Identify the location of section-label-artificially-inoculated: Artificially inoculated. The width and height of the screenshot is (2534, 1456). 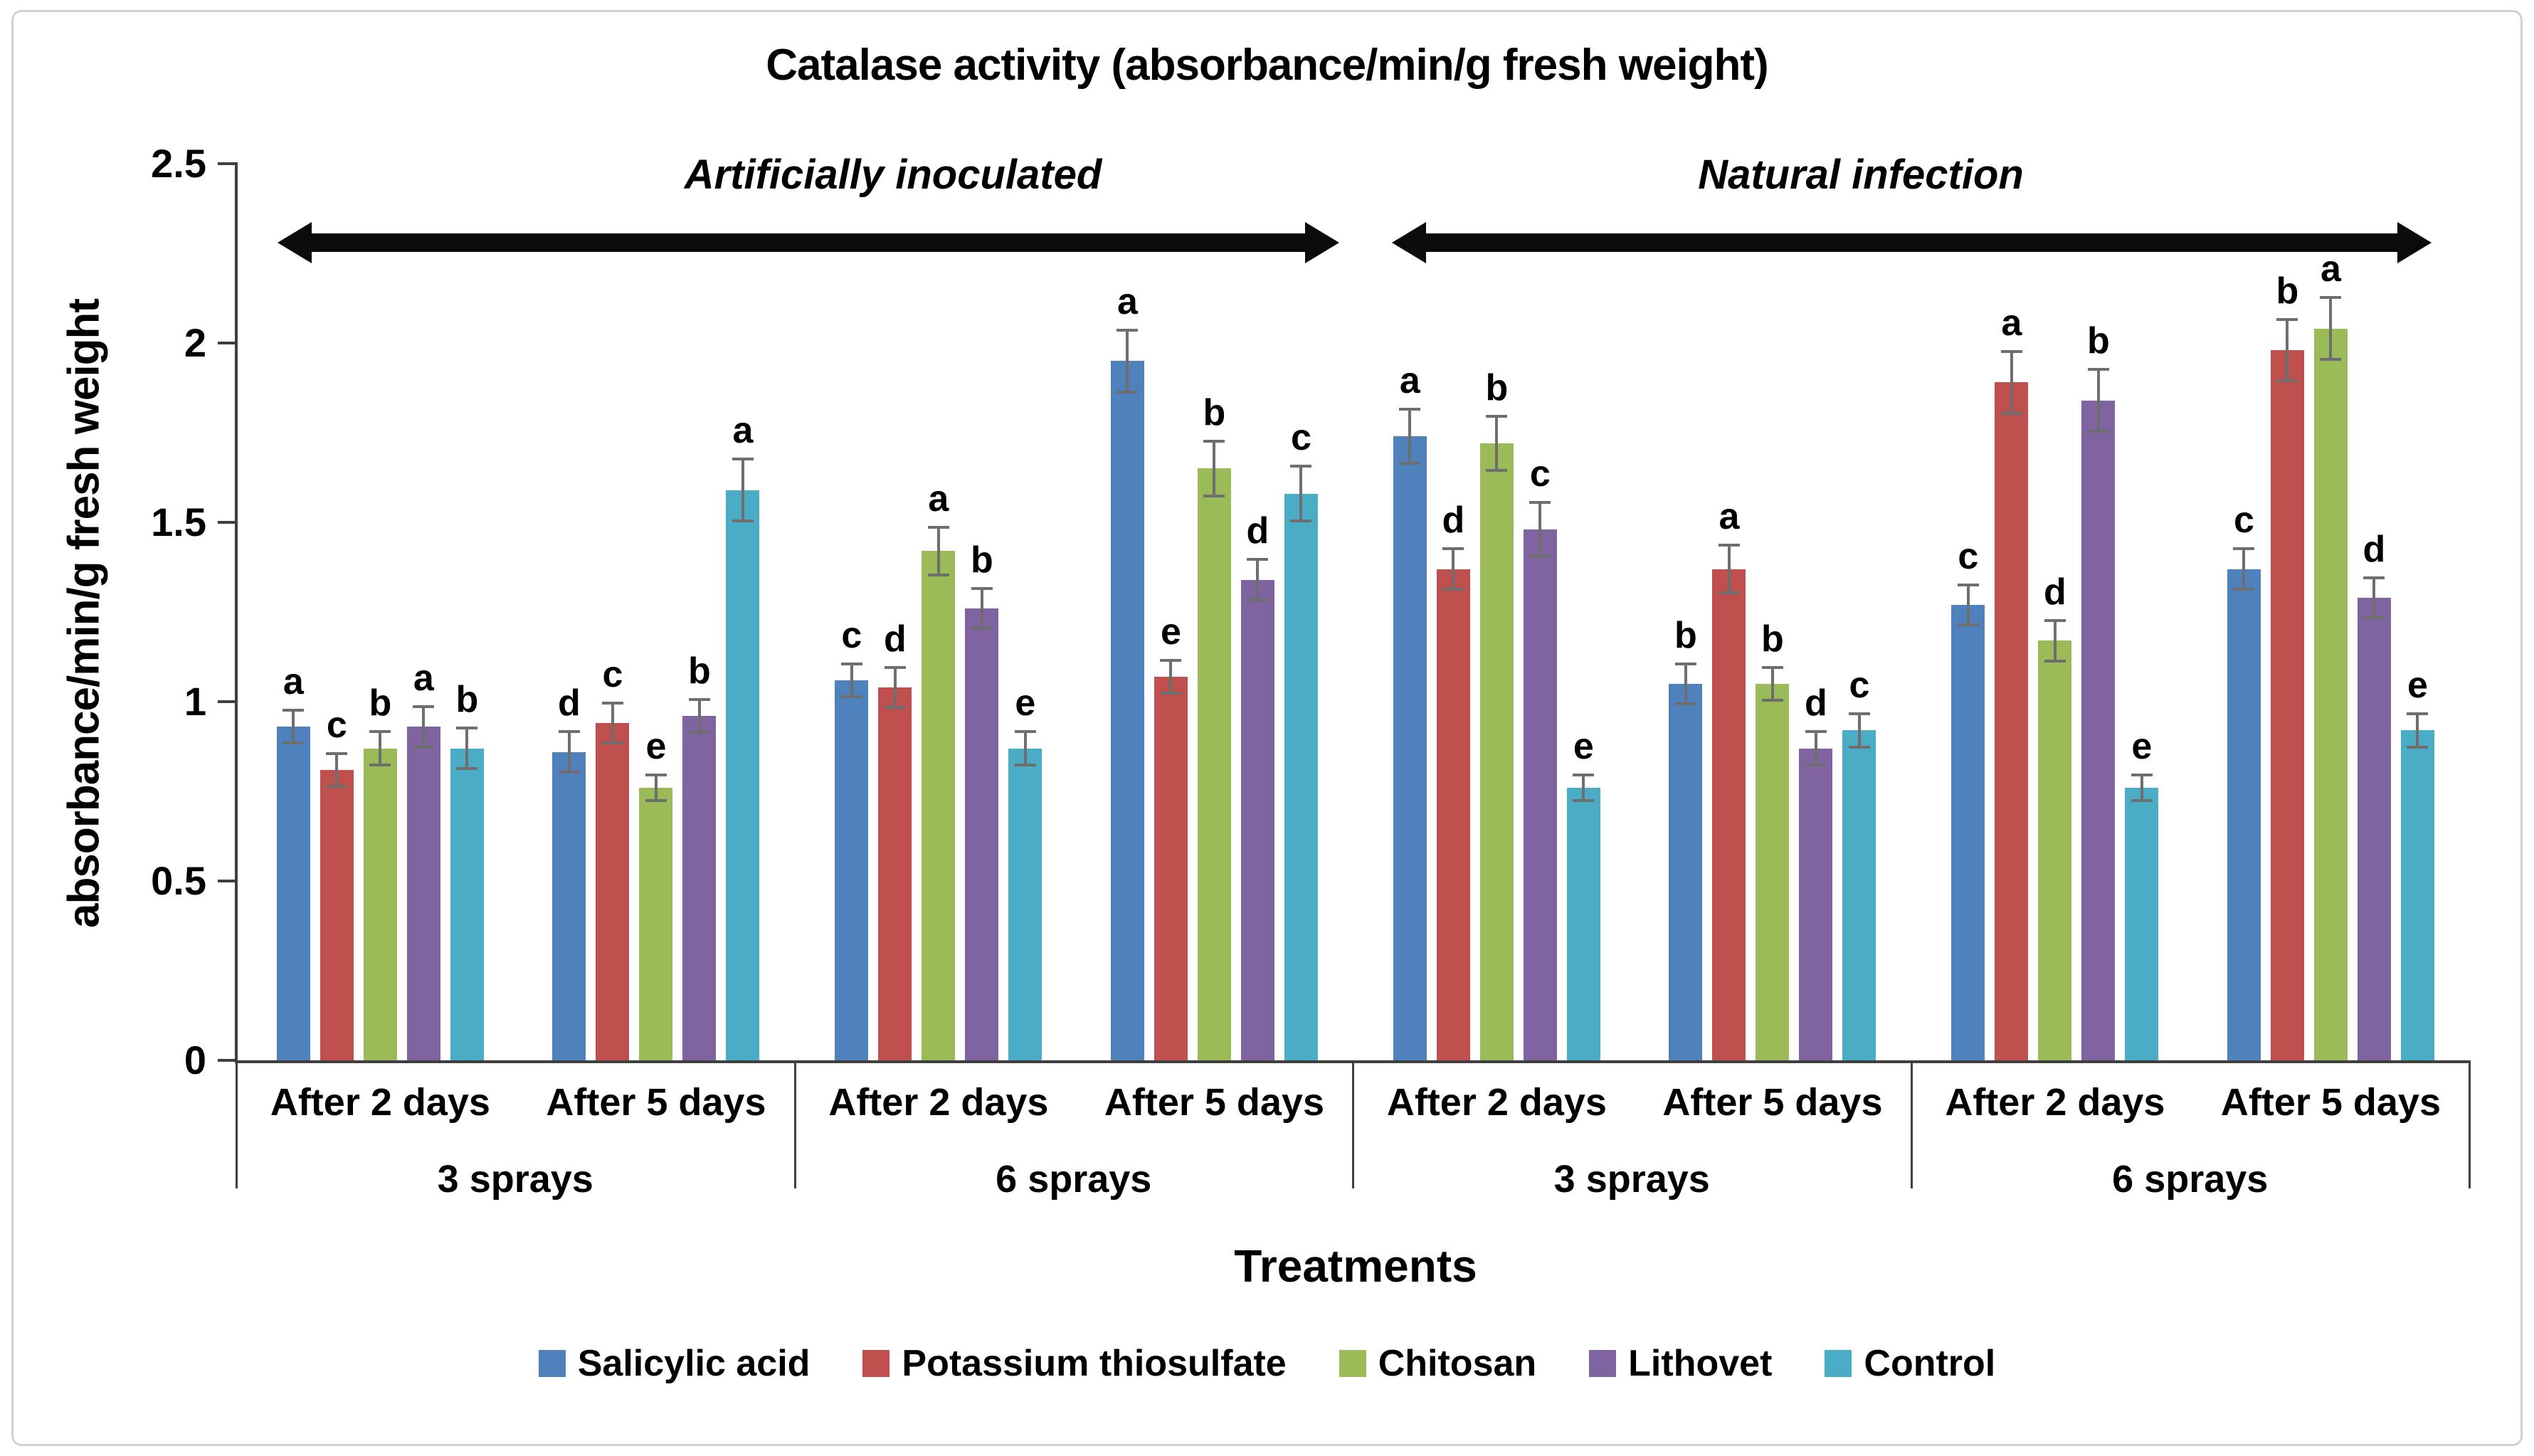
(893, 175).